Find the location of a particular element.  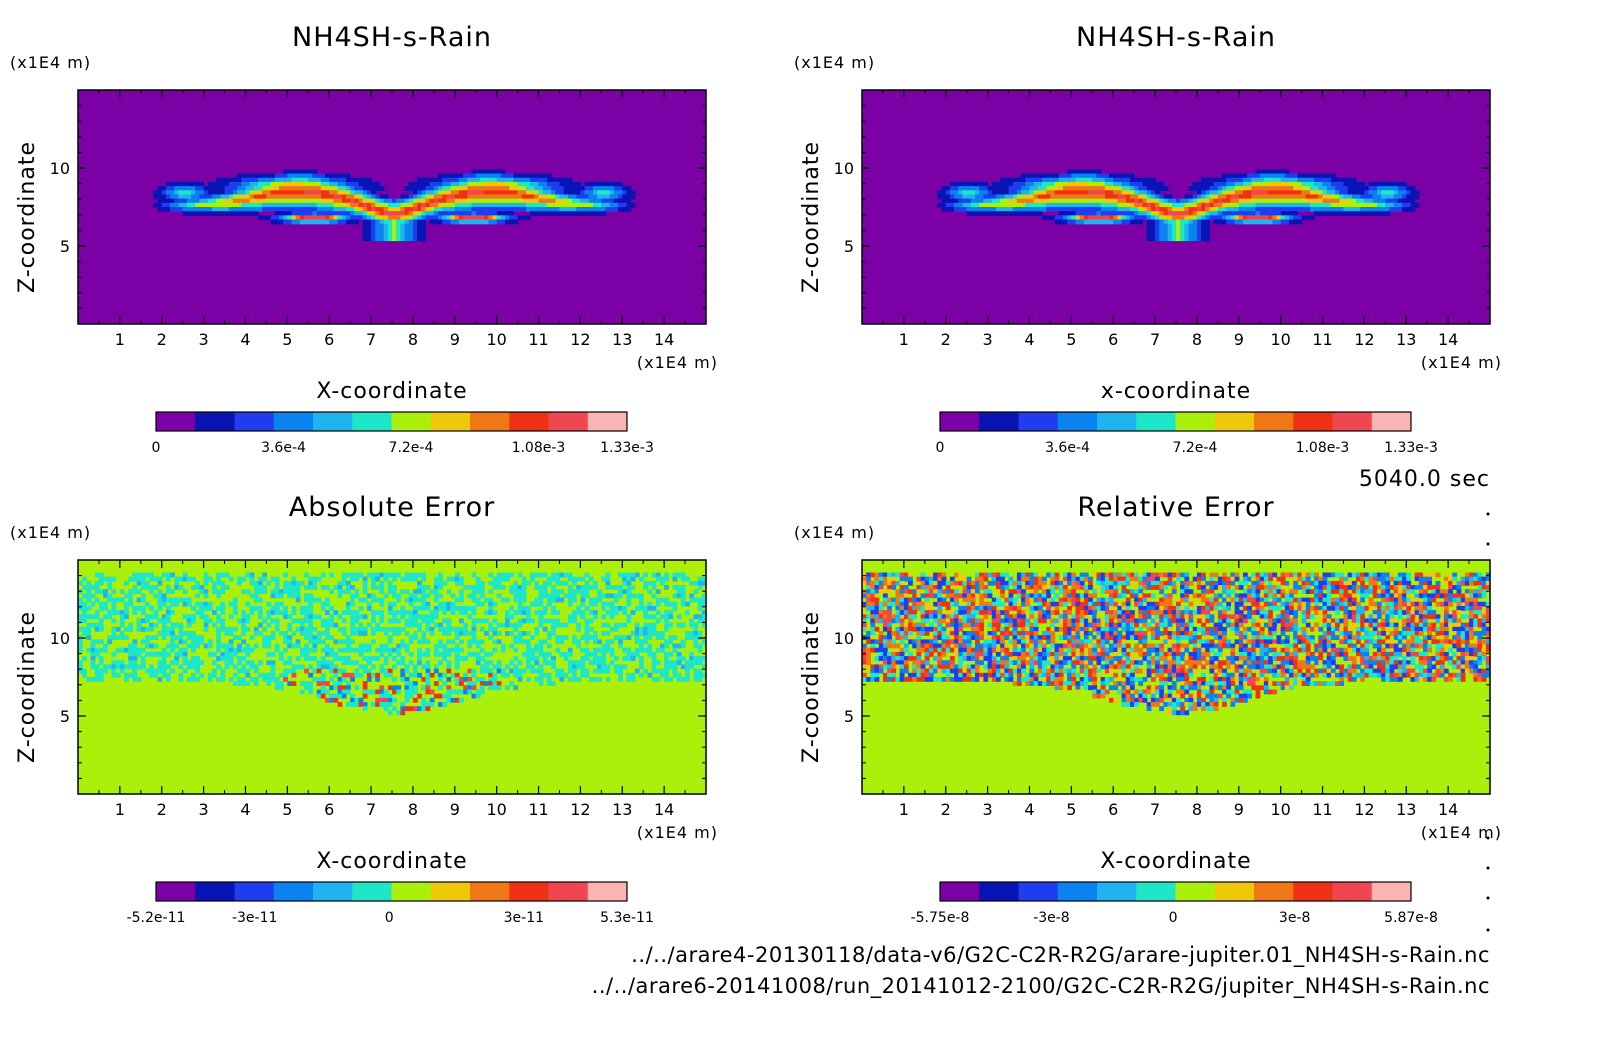

y-axis-label: Z-coordinate is located at coordinates (27, 217).